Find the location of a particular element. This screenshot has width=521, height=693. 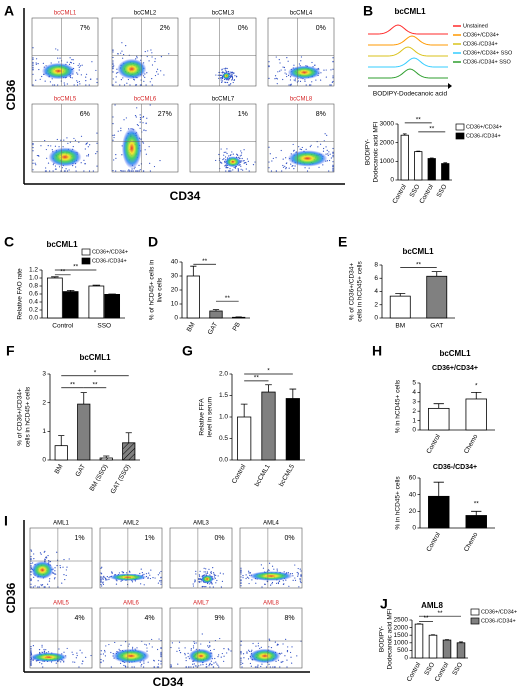

bar is located at coordinates (404, 157).